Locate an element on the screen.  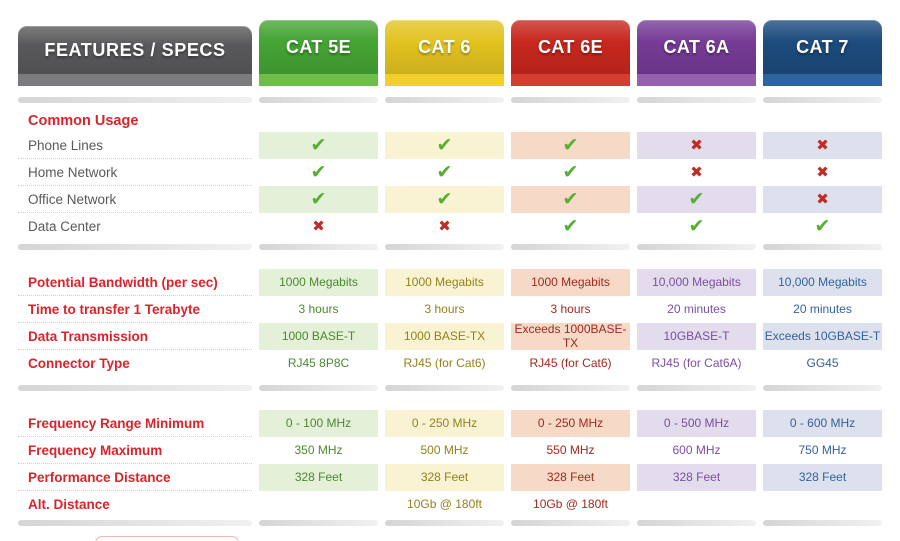
cell-cat5e: RJ45 8P8C is located at coordinates (318, 362).